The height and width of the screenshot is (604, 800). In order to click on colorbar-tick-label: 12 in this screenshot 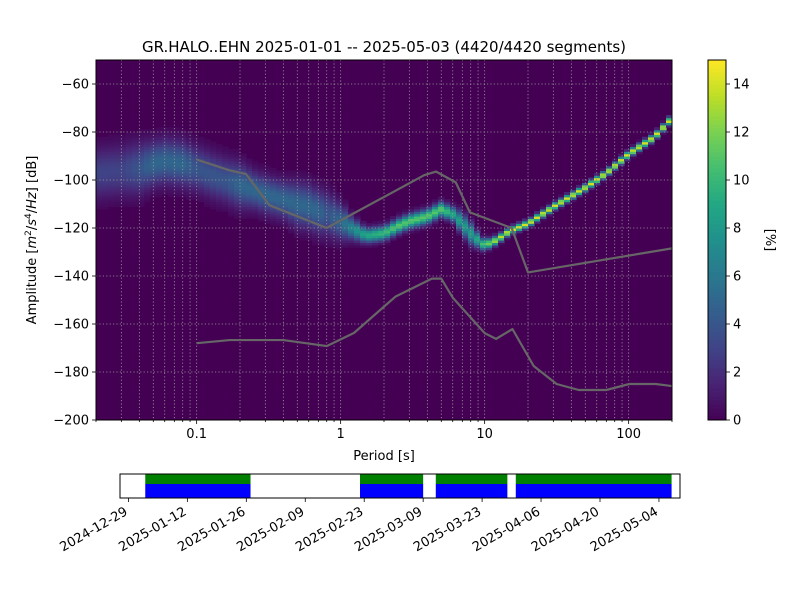, I will do `click(741, 133)`.